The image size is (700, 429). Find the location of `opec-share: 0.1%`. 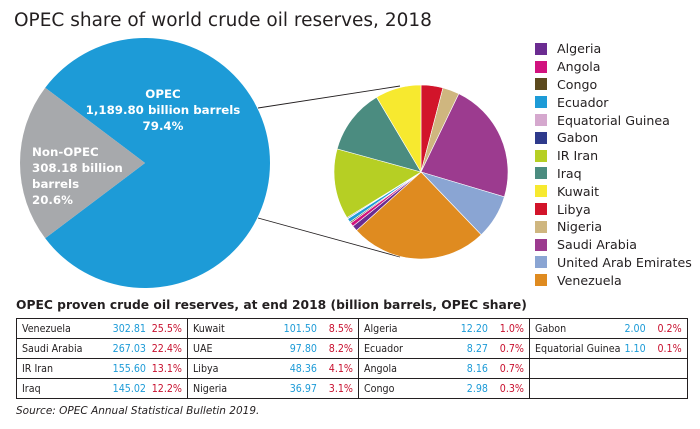

opec-share: 0.1% is located at coordinates (669, 348).